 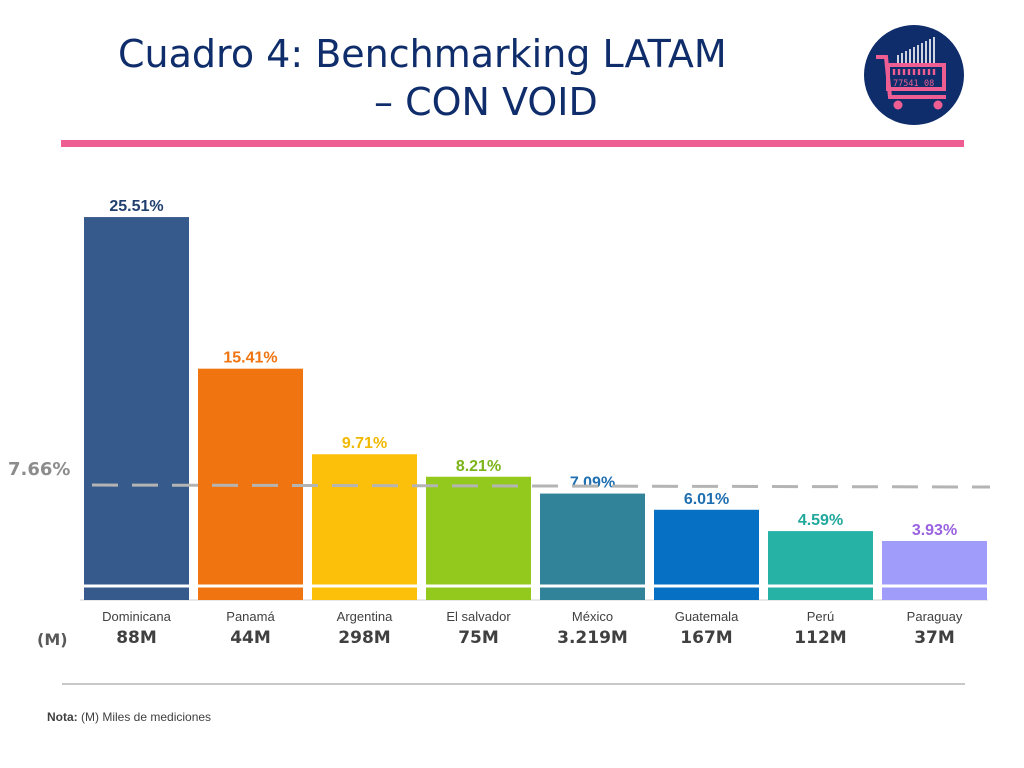 I want to click on category-label-3: El salvador, so click(x=478, y=616).